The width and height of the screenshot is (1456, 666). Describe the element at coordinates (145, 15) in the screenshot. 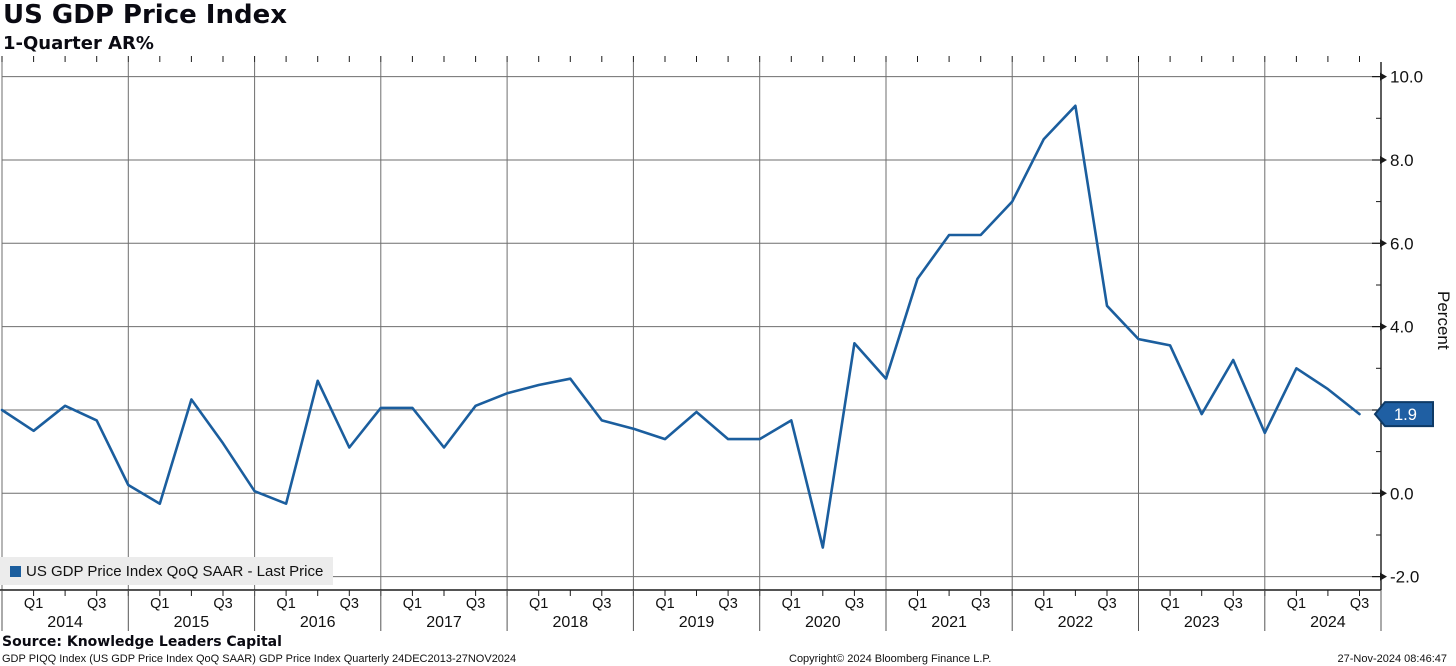

I see `page-title: US GDP Price Index` at that location.